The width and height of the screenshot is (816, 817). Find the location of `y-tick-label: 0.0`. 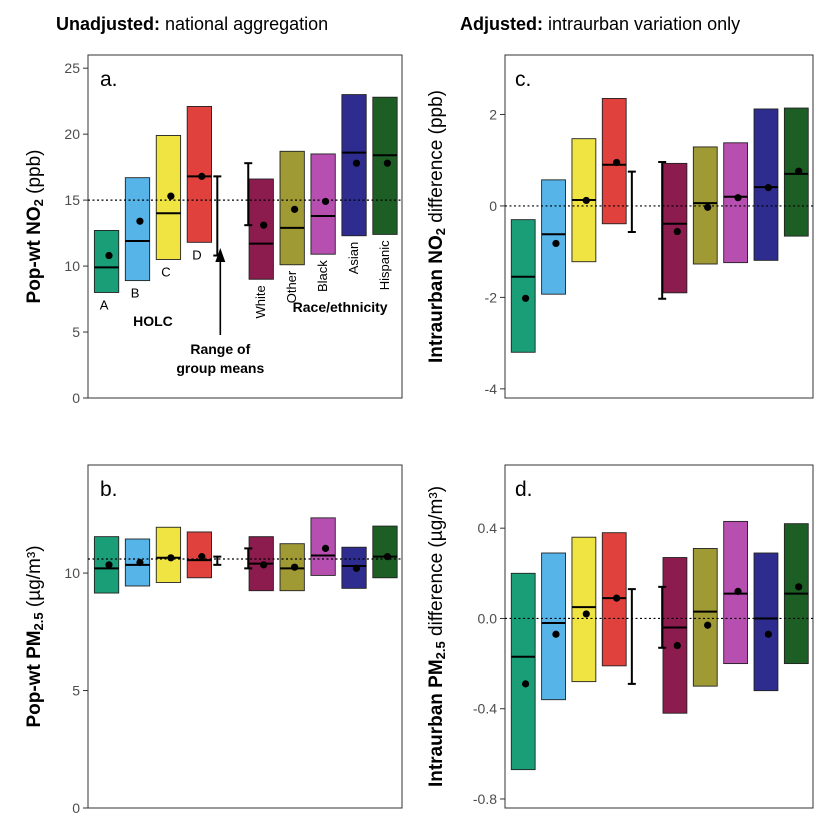

y-tick-label: 0.0 is located at coordinates (488, 618).